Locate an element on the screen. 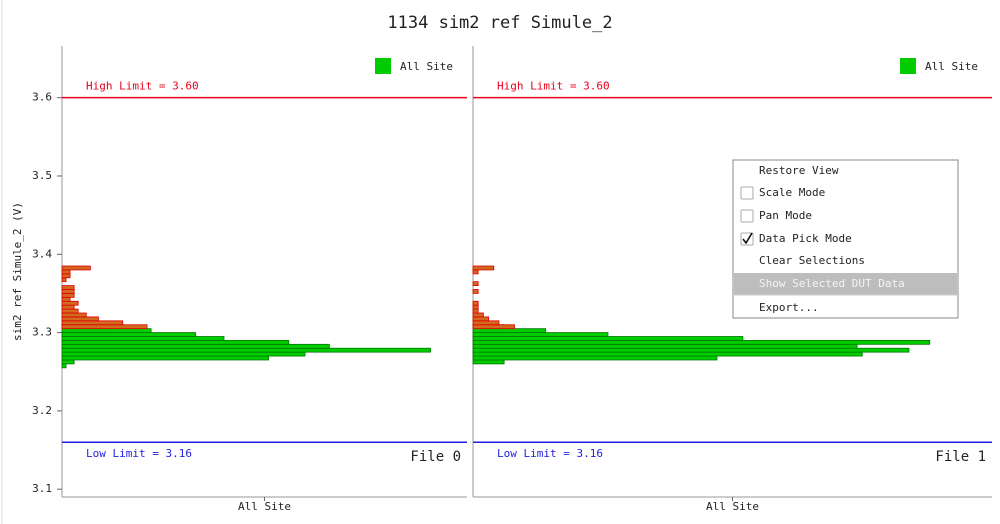 The width and height of the screenshot is (1000, 524). menu-item: Scale Mode is located at coordinates (792, 192).